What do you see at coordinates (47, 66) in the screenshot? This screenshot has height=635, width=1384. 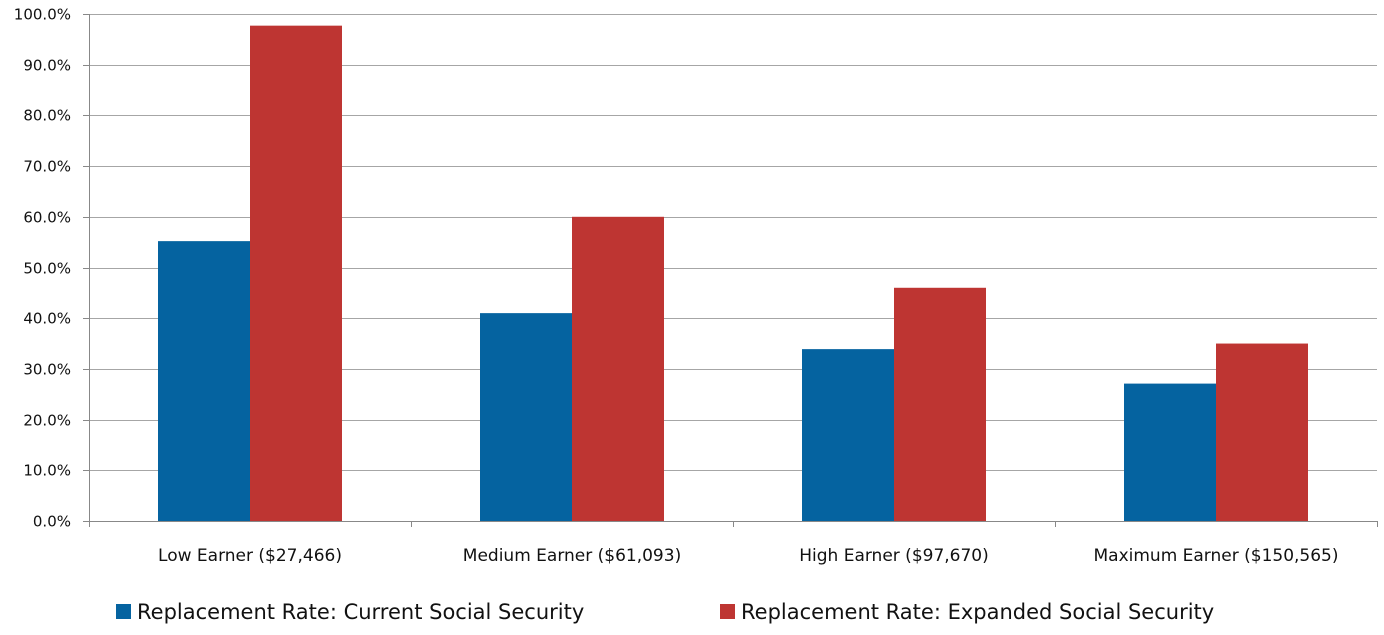 I see `y-tick-label: 90.0%` at bounding box center [47, 66].